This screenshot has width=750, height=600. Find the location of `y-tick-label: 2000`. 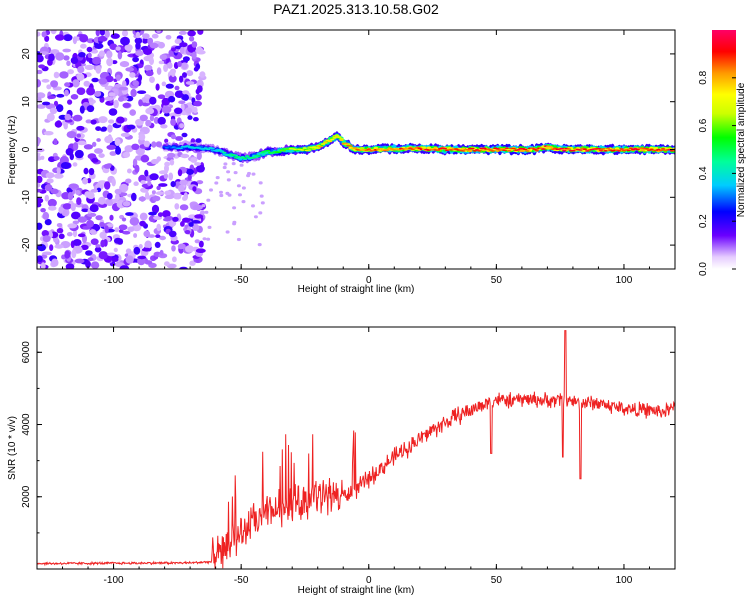

y-tick-label: 2000 is located at coordinates (26, 496).